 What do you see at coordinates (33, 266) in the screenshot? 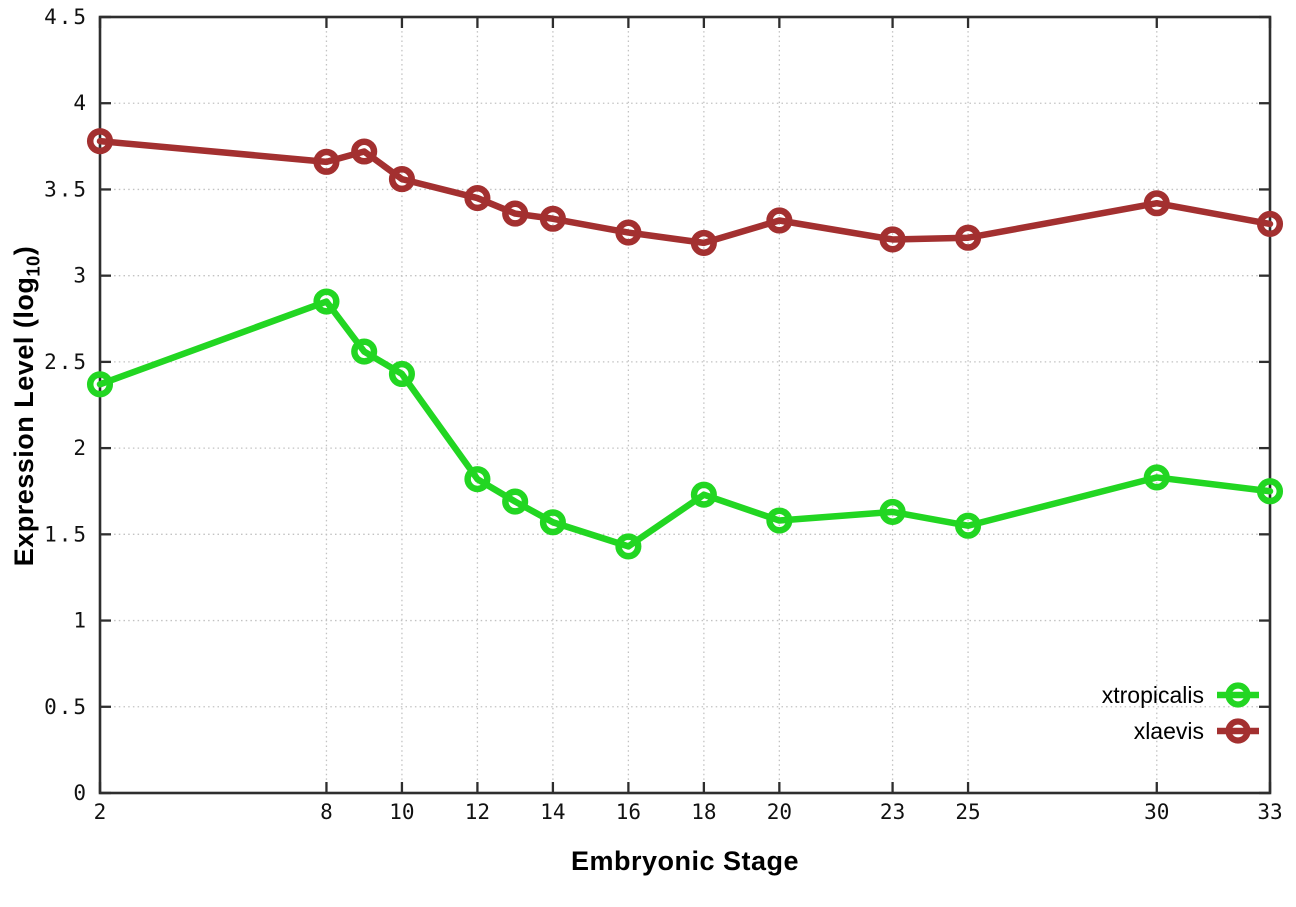
I see `y-axis-label-subscript: 10` at bounding box center [33, 266].